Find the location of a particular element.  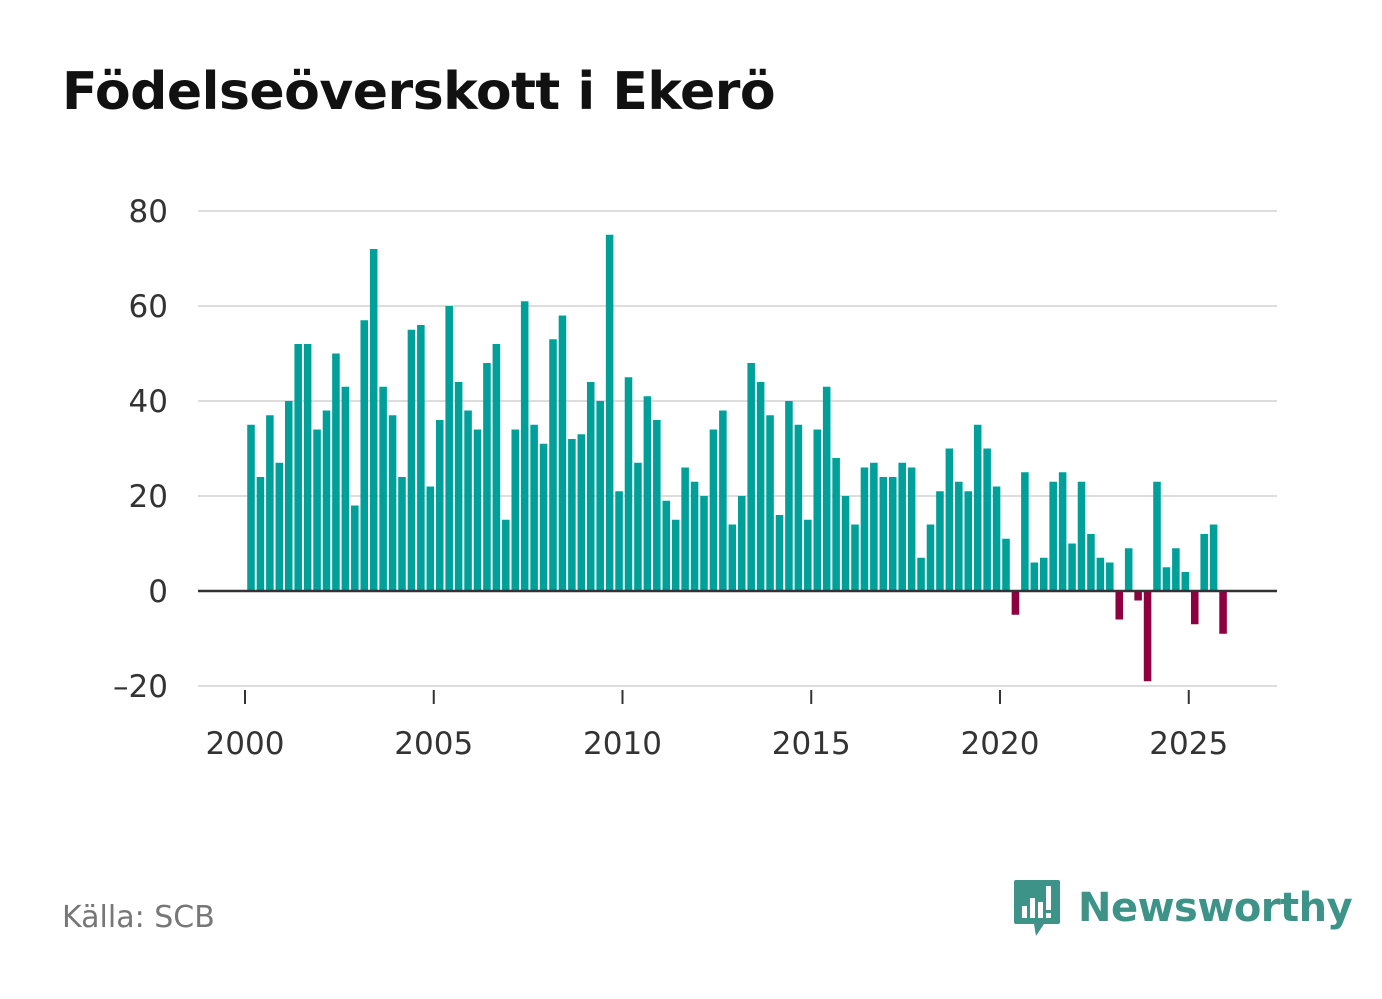

source-label: Källa: SCB is located at coordinates (138, 917).